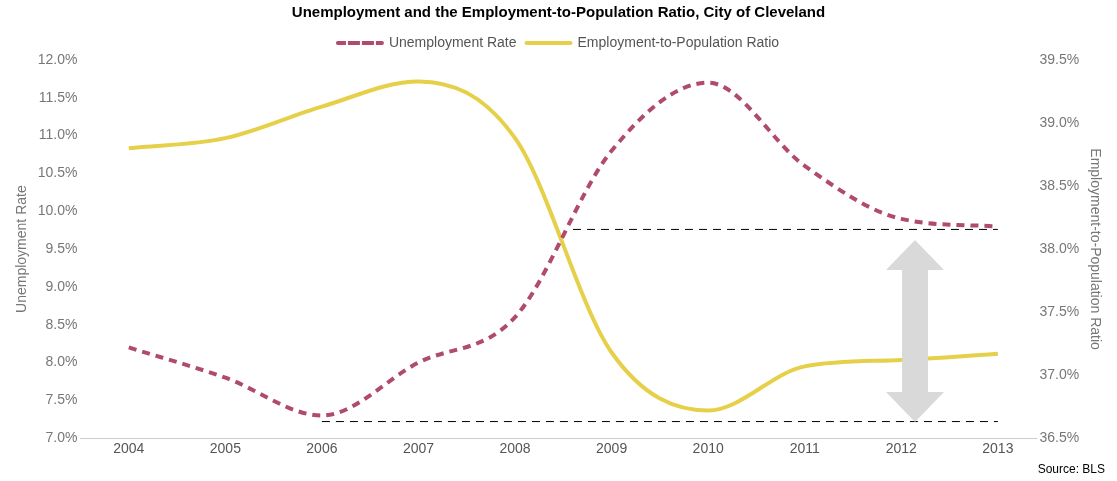  Describe the element at coordinates (61, 399) in the screenshot. I see `y-tick-label: 7.5%` at that location.